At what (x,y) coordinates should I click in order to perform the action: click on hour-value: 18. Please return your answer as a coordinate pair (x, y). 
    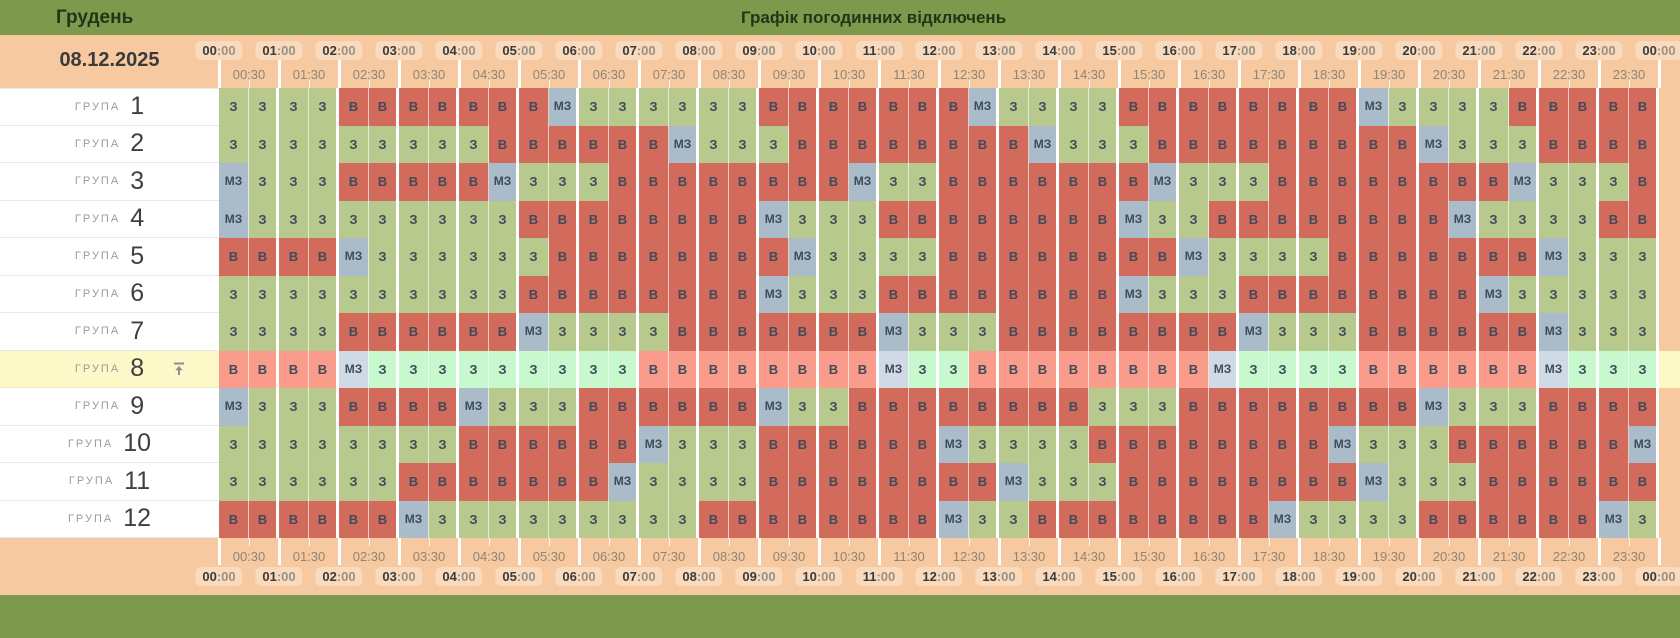
    Looking at the image, I should click on (1289, 576).